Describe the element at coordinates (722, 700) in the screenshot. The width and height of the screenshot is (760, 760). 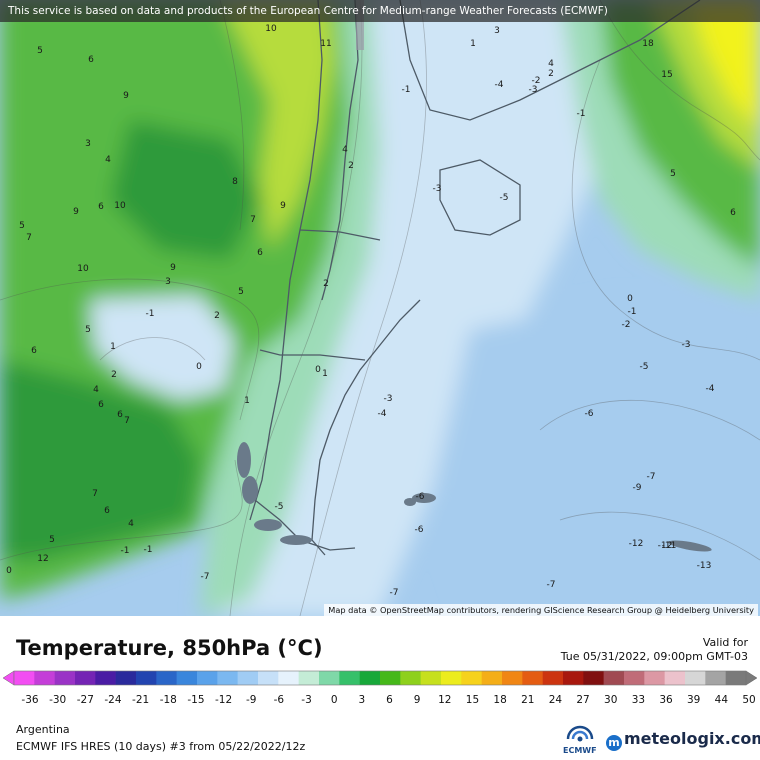
I see `scale-tick-label: 44` at that location.